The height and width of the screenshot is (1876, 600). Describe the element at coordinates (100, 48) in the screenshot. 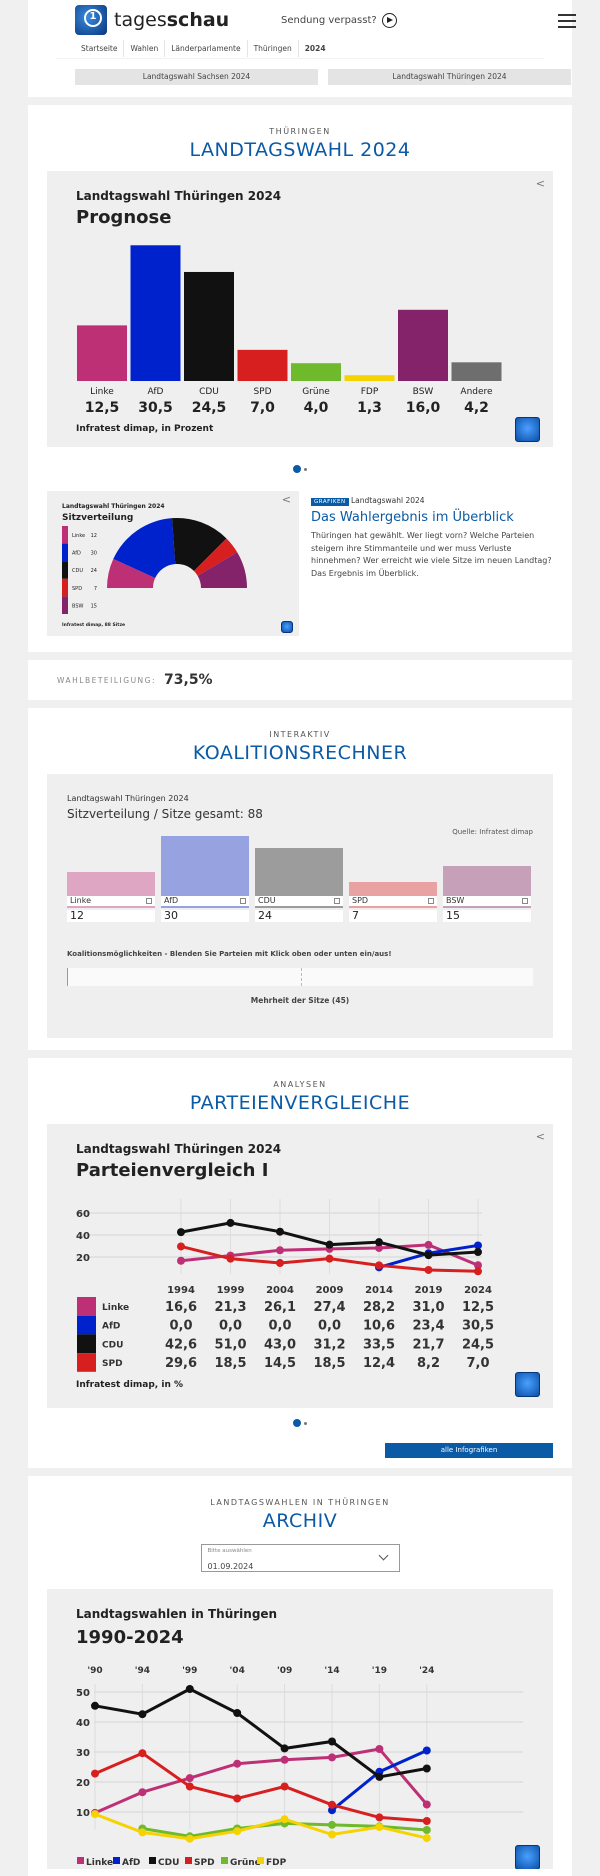

I see `breadcrumb-item: Startseite` at that location.